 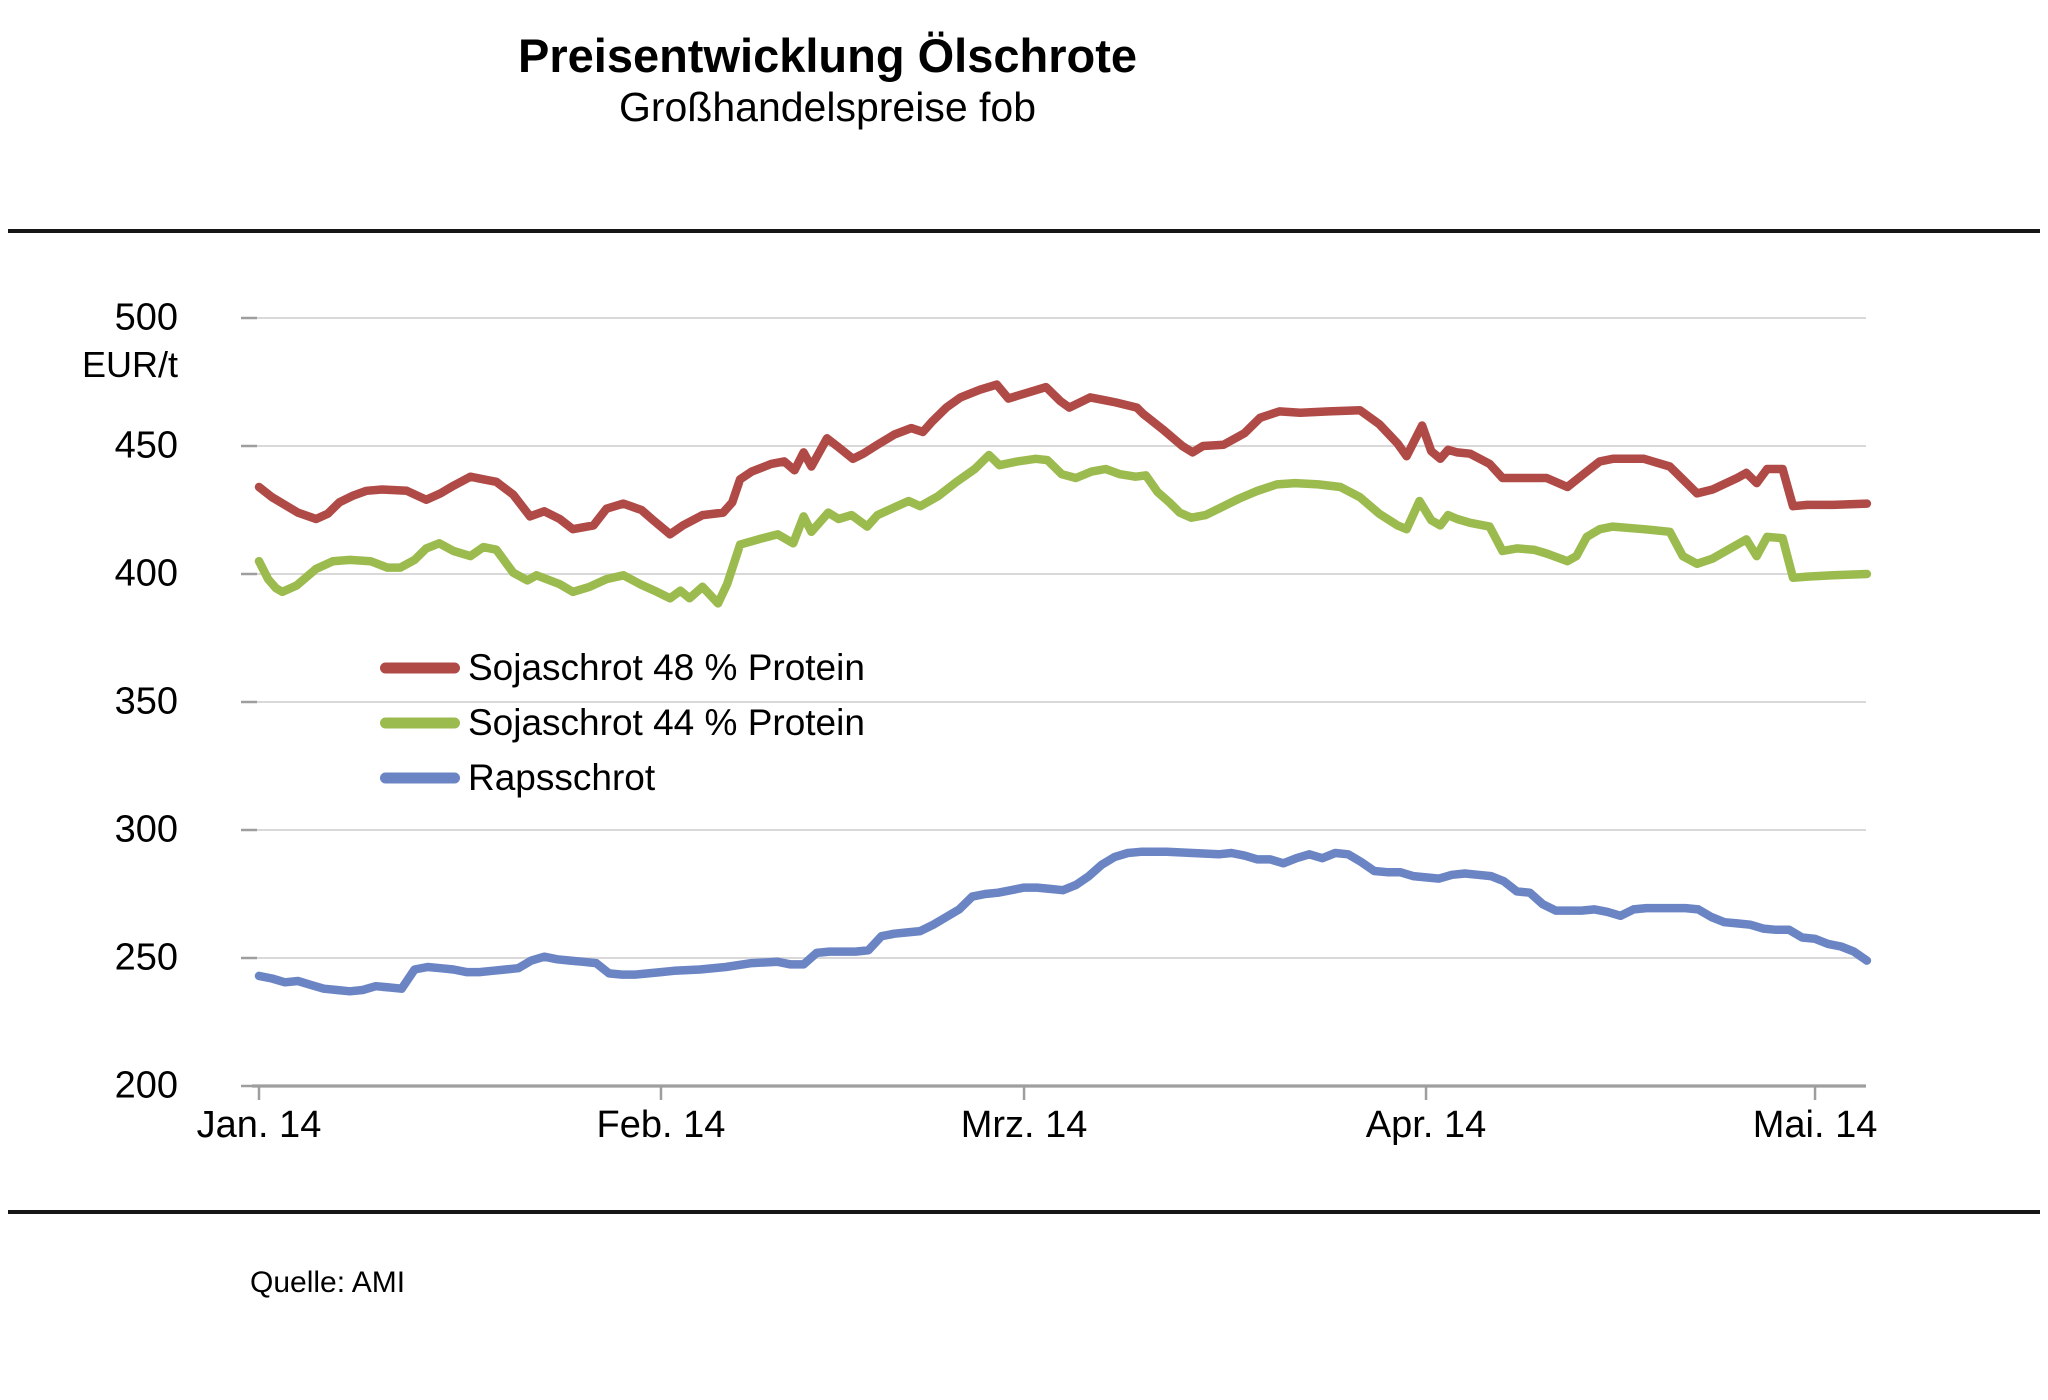 What do you see at coordinates (666, 722) in the screenshot?
I see `legend-label-soja44: Sojaschrot 44 % Protein` at bounding box center [666, 722].